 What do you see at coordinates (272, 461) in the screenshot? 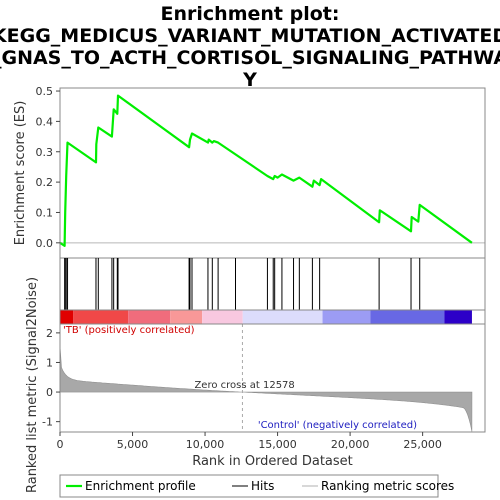
I see `x-axis-label: Rank in Ordered Dataset` at bounding box center [272, 461].